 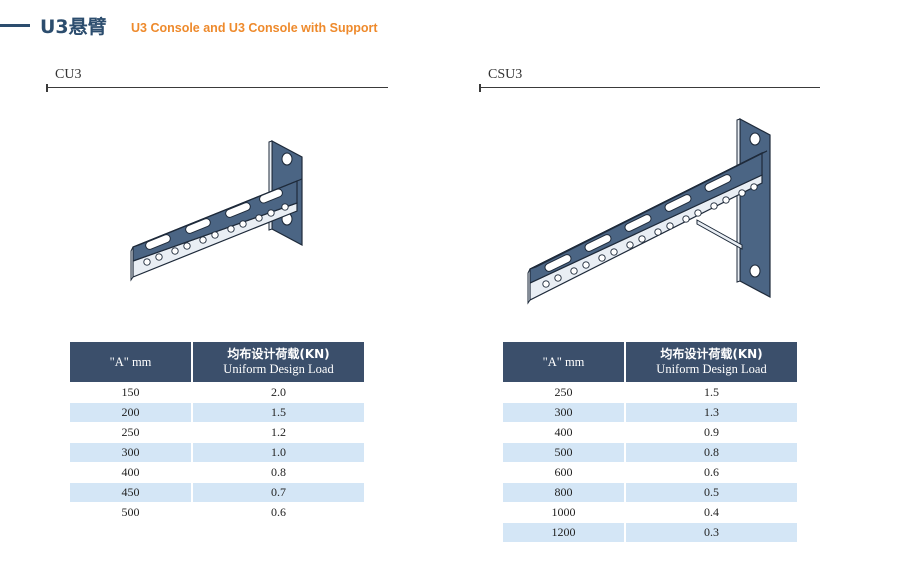 I want to click on table-row: 800 0.5, so click(x=650, y=492).